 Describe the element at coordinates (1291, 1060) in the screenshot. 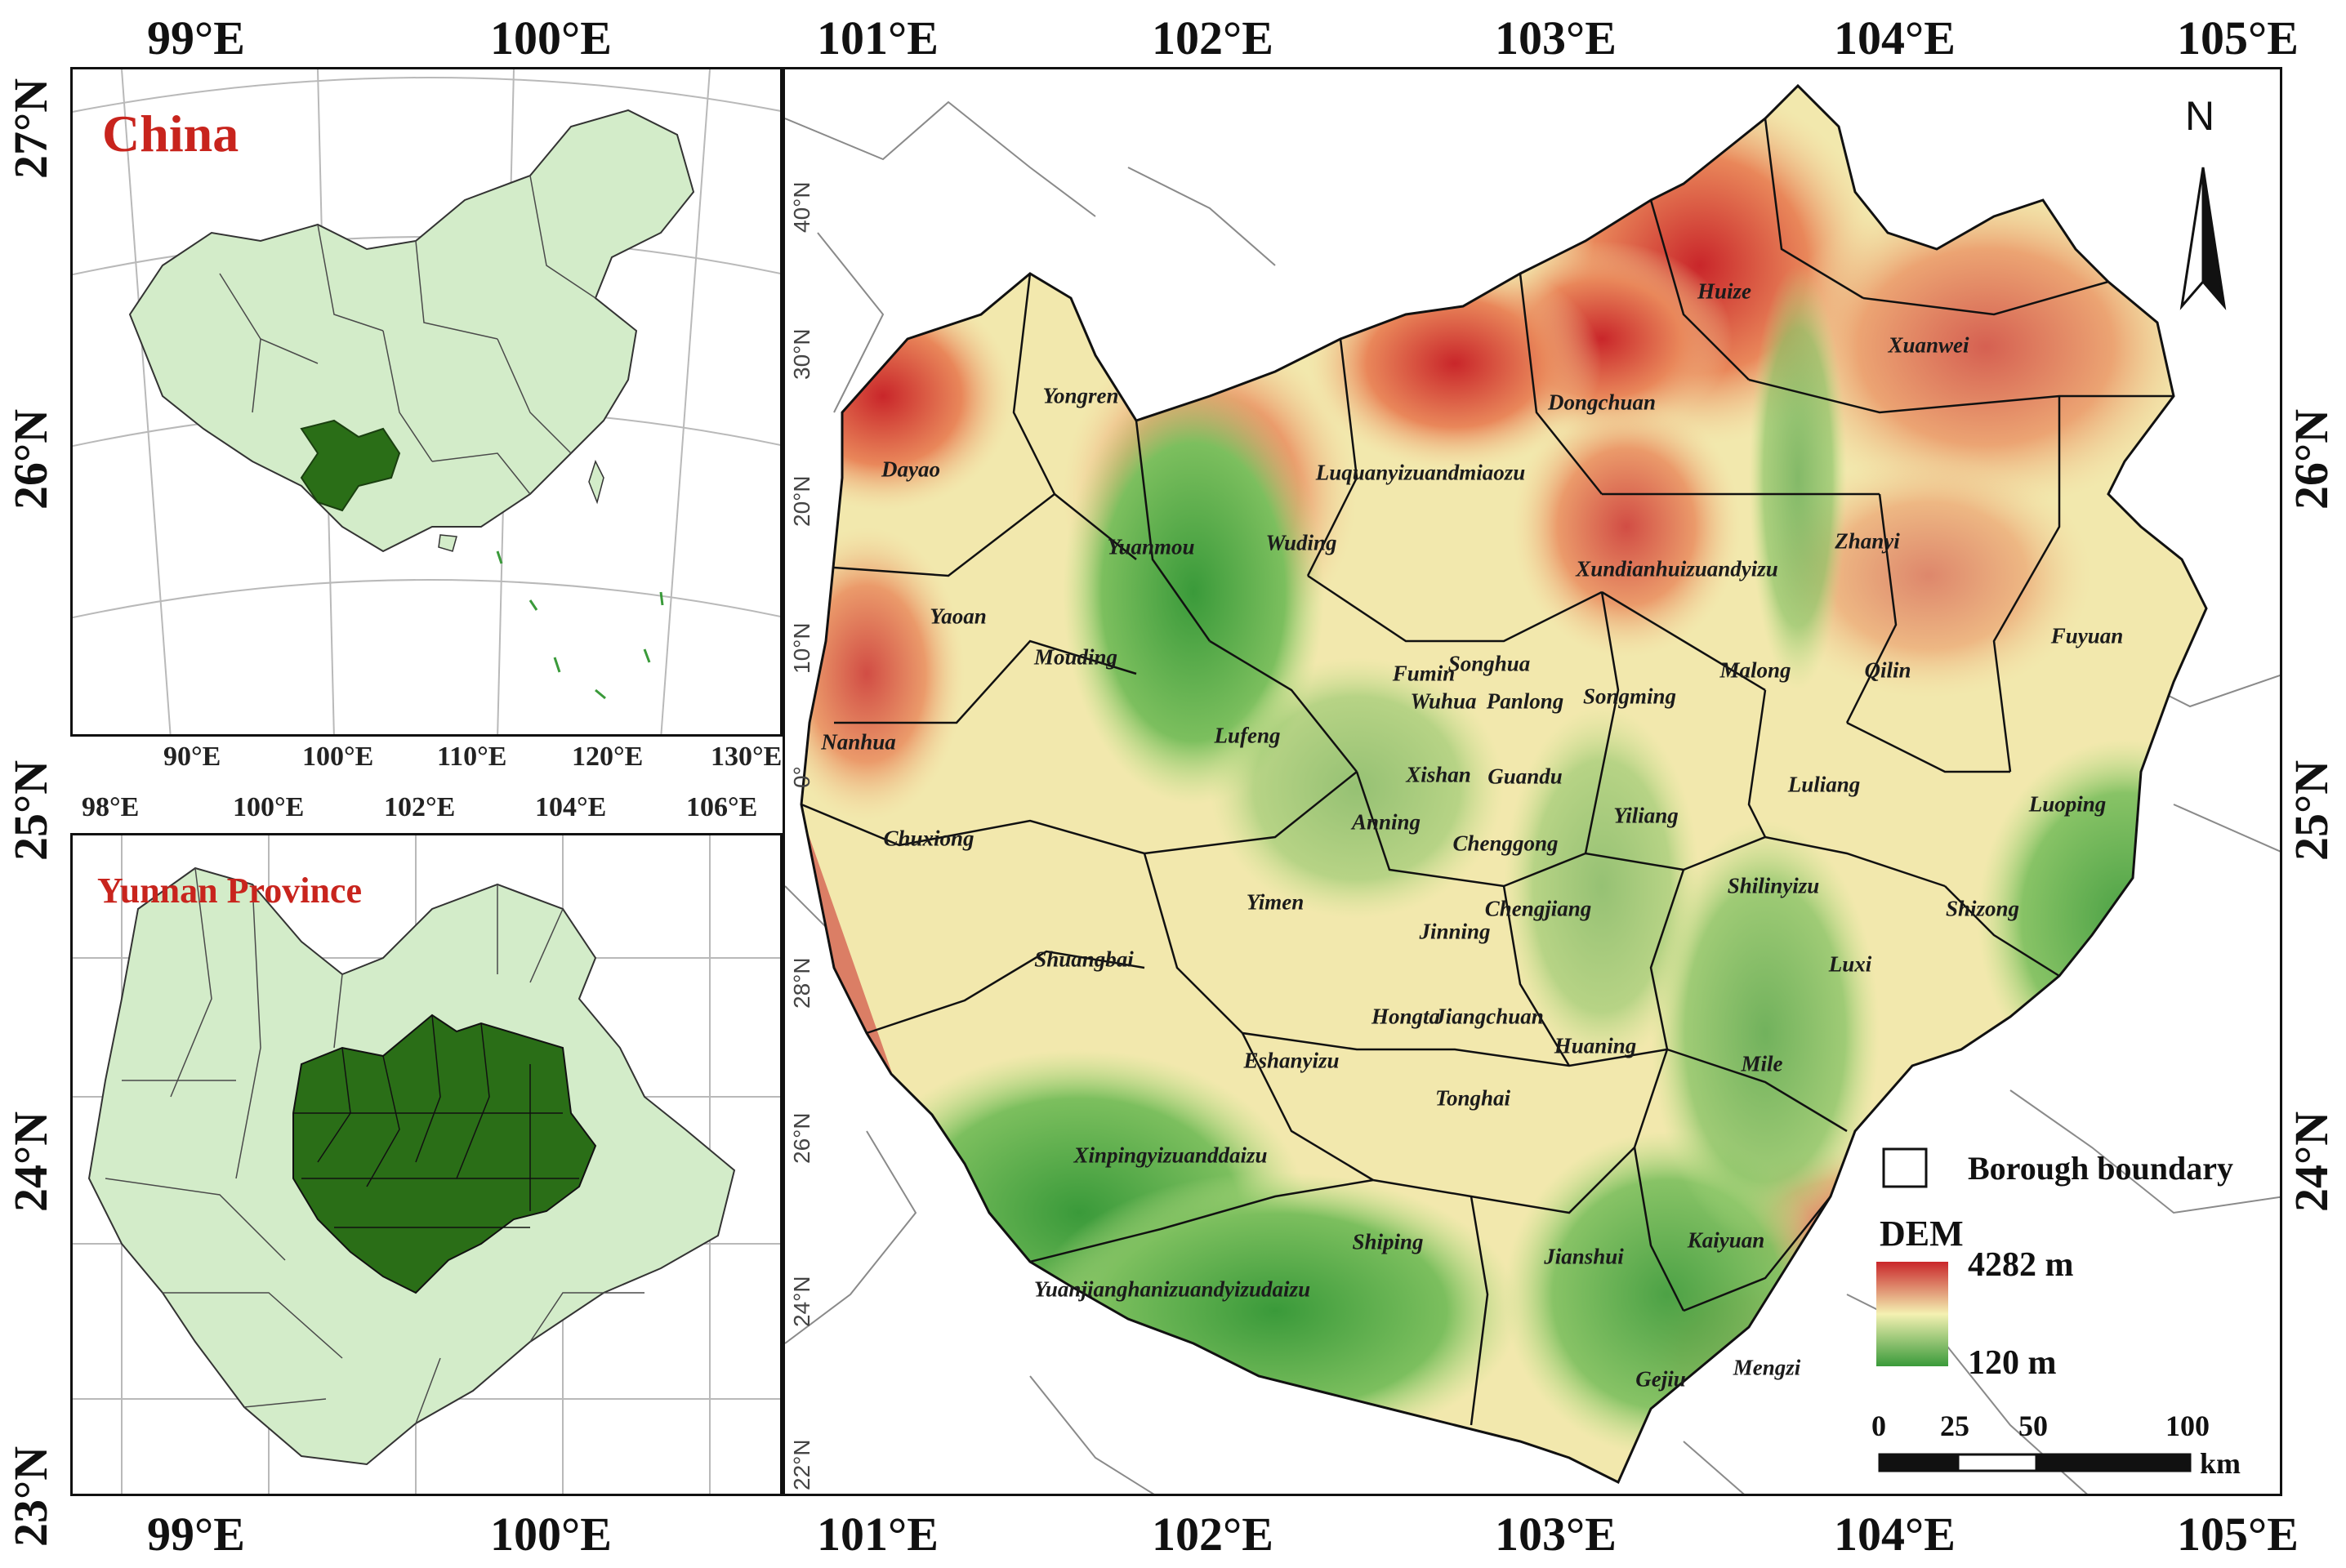

I see `borough-label-eshan: Eshanyizu` at that location.